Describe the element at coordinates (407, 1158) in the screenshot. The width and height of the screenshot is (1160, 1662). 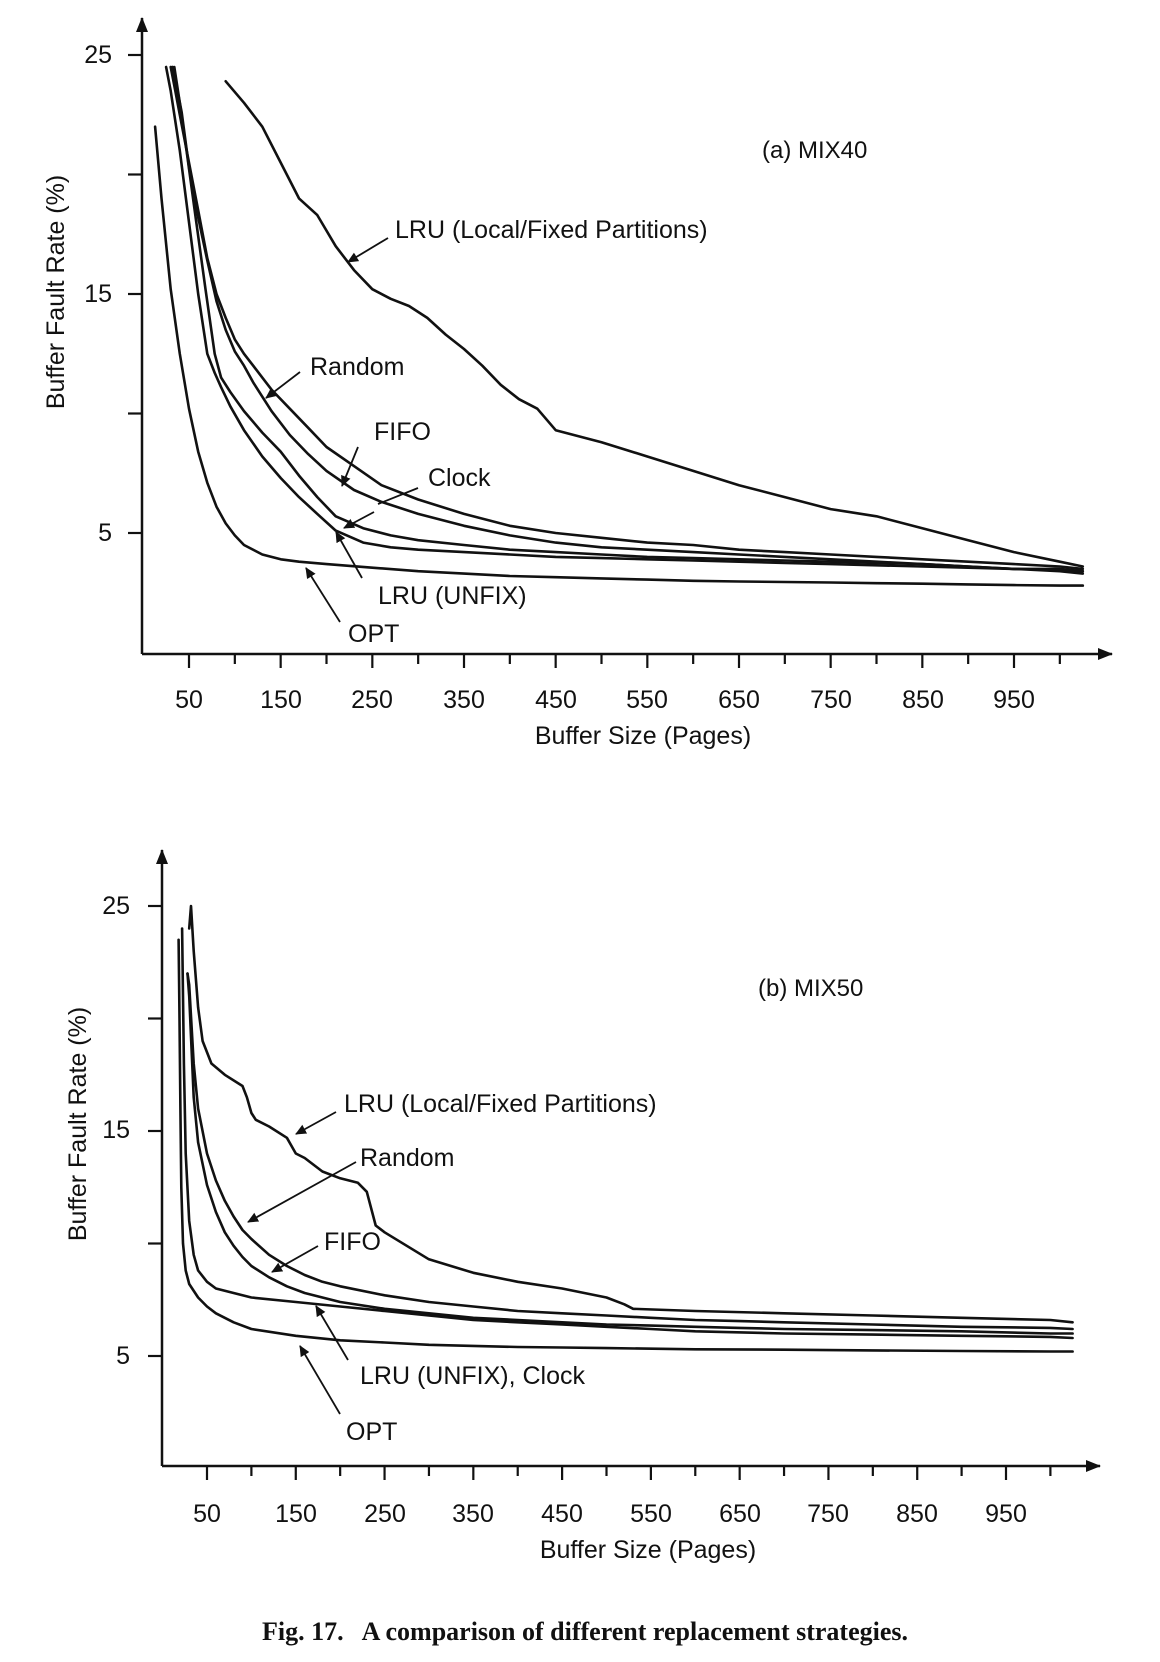
I see `b-label-random: Random` at that location.